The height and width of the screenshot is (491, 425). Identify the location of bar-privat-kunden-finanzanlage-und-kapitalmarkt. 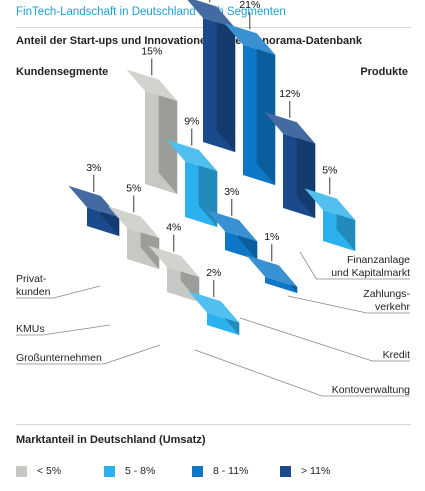
(211, 76).